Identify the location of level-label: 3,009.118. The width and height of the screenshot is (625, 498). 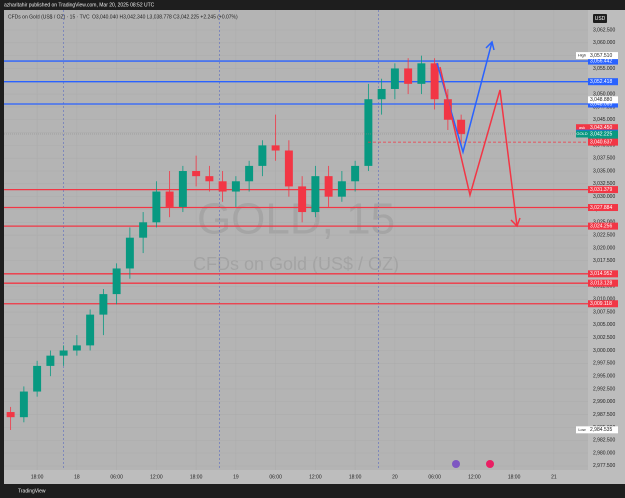
(601, 304).